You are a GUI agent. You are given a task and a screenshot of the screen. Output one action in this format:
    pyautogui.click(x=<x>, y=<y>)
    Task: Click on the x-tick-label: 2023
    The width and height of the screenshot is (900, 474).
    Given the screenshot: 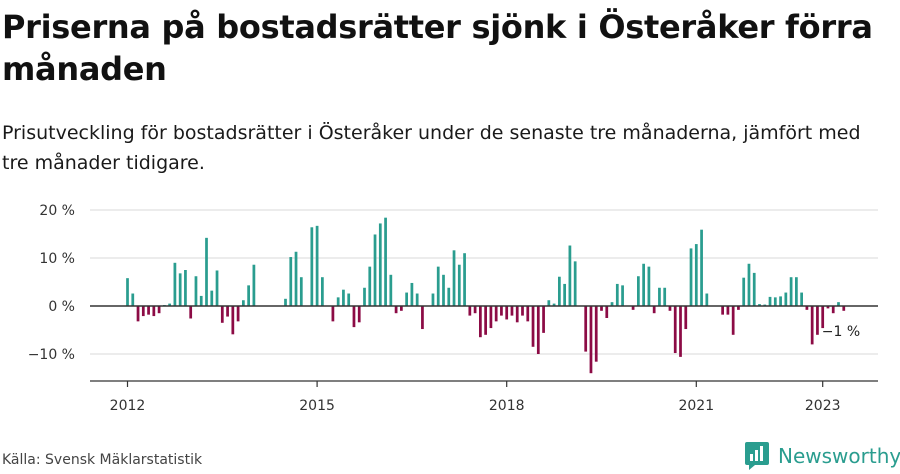 What is the action you would take?
    pyautogui.click(x=823, y=406)
    